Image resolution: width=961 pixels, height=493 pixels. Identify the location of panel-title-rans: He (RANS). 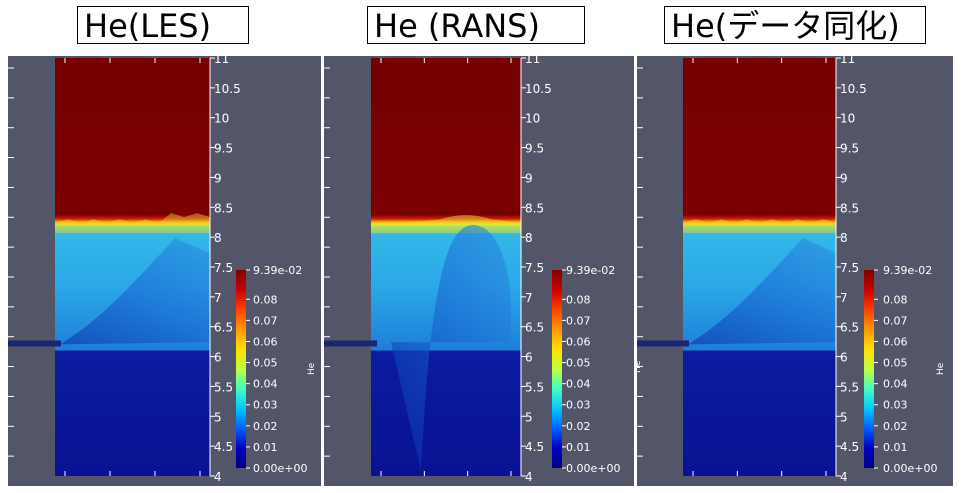
(476, 25).